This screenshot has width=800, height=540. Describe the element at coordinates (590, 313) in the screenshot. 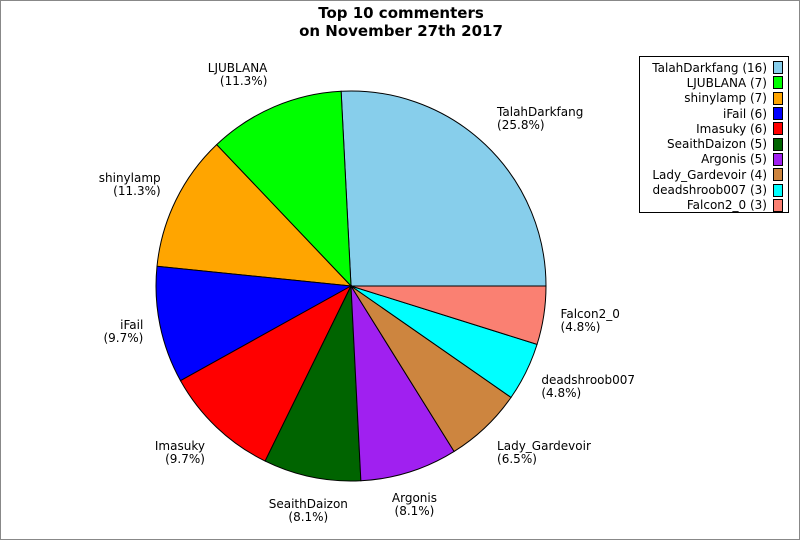

I see `slice-label-name: Falcon2_0` at that location.